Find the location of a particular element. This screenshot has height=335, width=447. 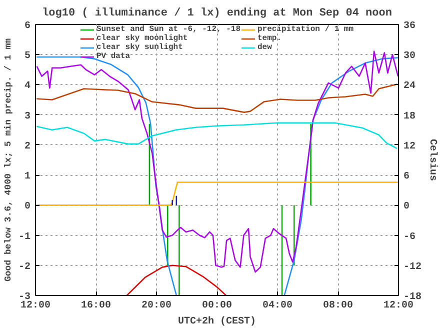

y-tick-label: -2 is located at coordinates (24, 267).